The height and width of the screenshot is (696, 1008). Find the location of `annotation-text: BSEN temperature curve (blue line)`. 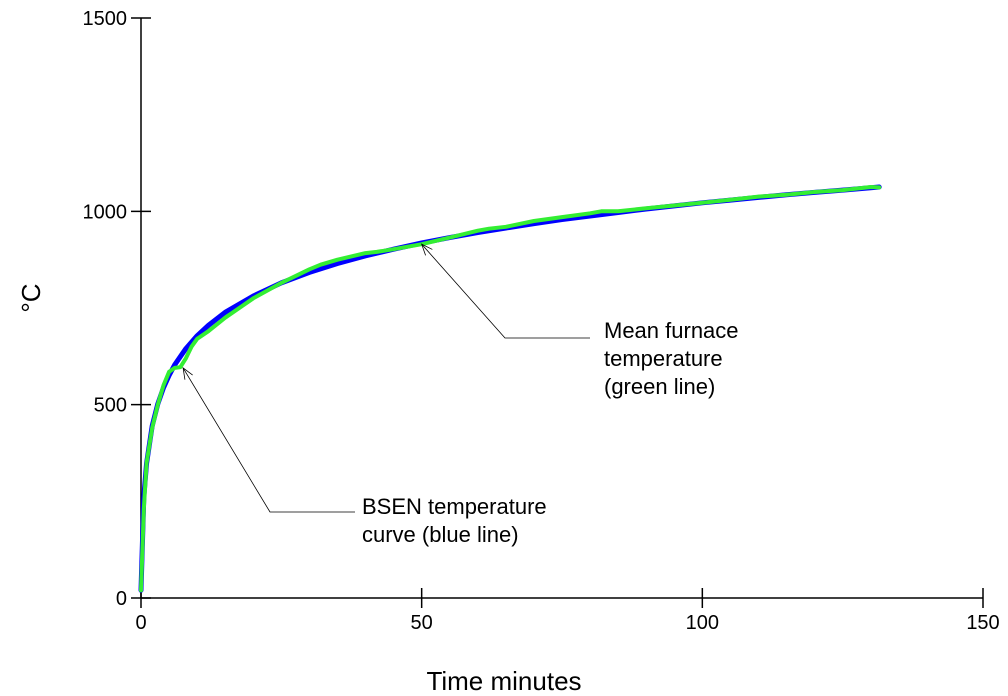

annotation-text: BSEN temperature curve (blue line) is located at coordinates (454, 520).